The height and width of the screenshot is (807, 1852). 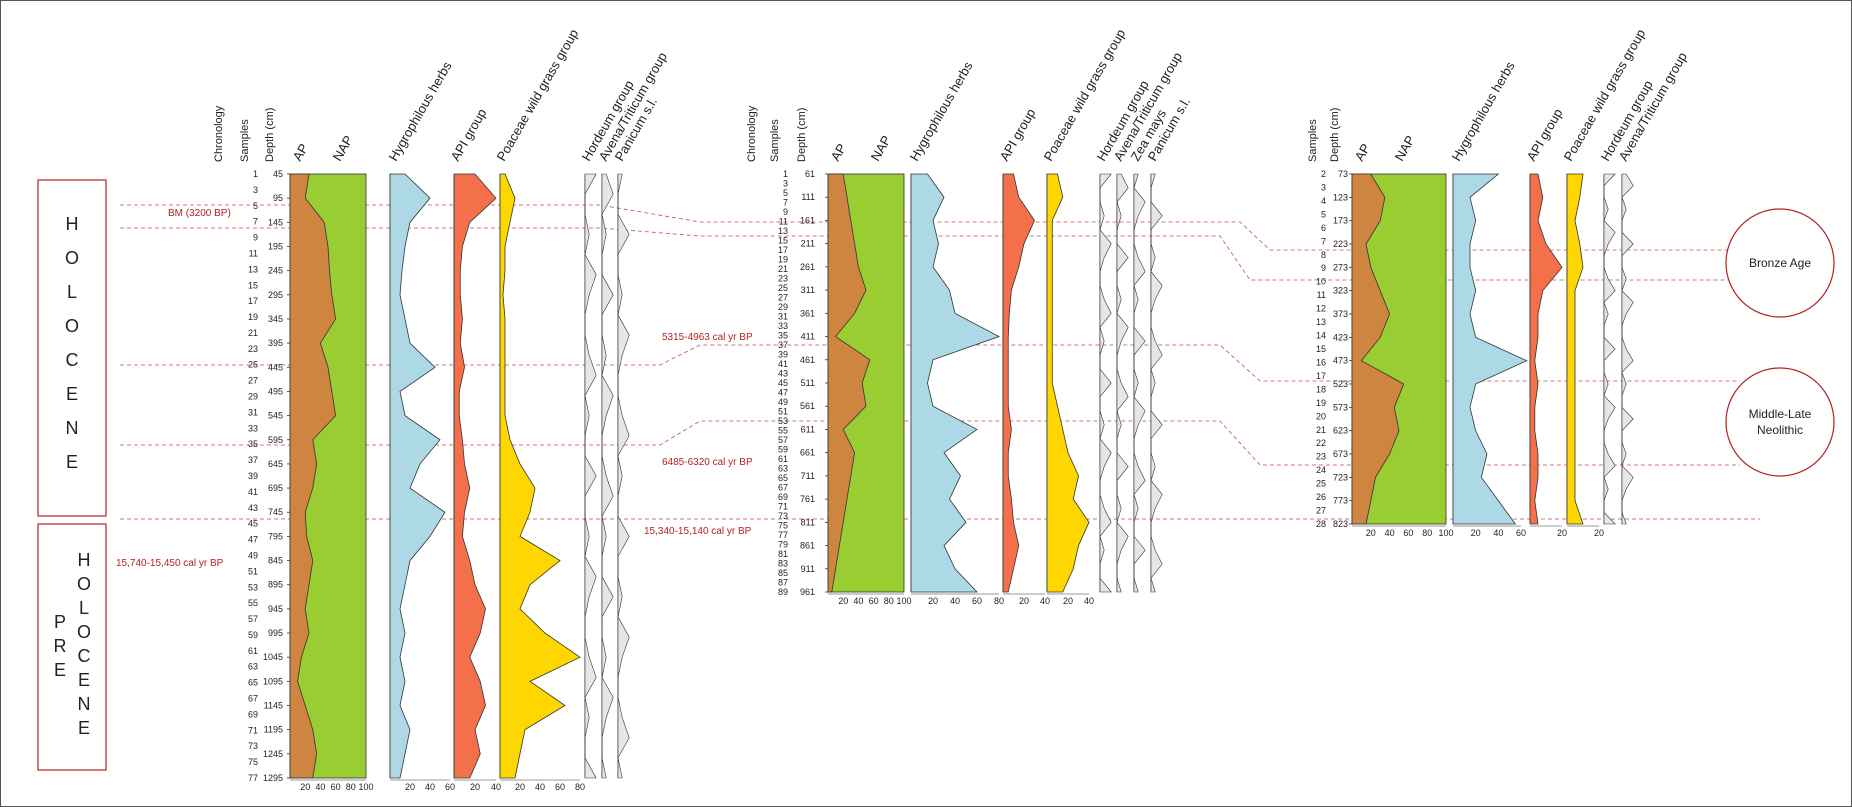 I want to click on sample-tick: 11, so click(x=1321, y=295).